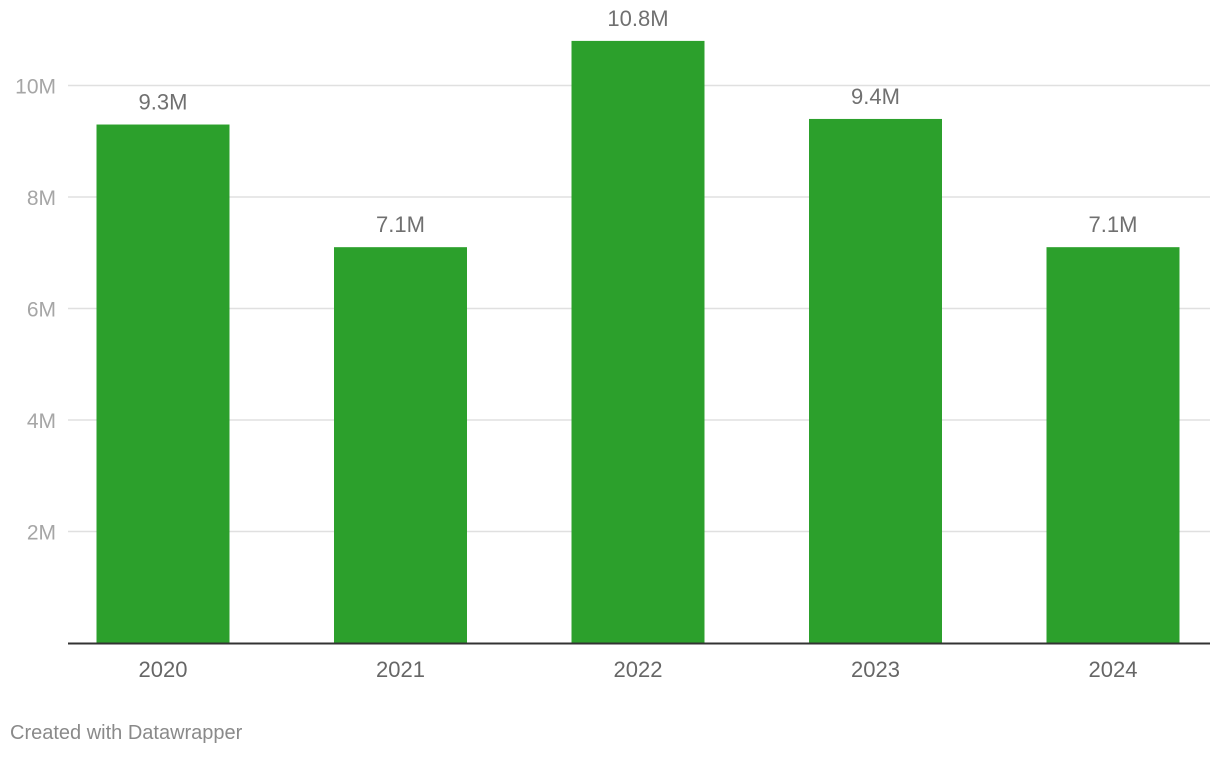 Image resolution: width=1220 pixels, height=758 pixels. What do you see at coordinates (163, 669) in the screenshot?
I see `category-label-2020: 2020` at bounding box center [163, 669].